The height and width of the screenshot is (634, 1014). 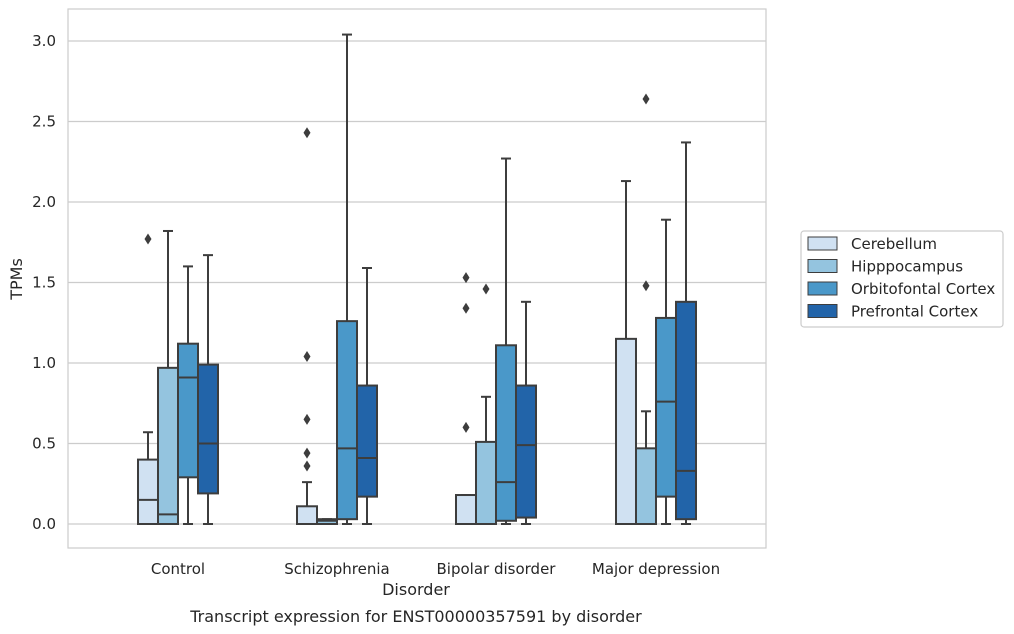 I want to click on x-tick-label: Schizophrenia, so click(x=336, y=569).